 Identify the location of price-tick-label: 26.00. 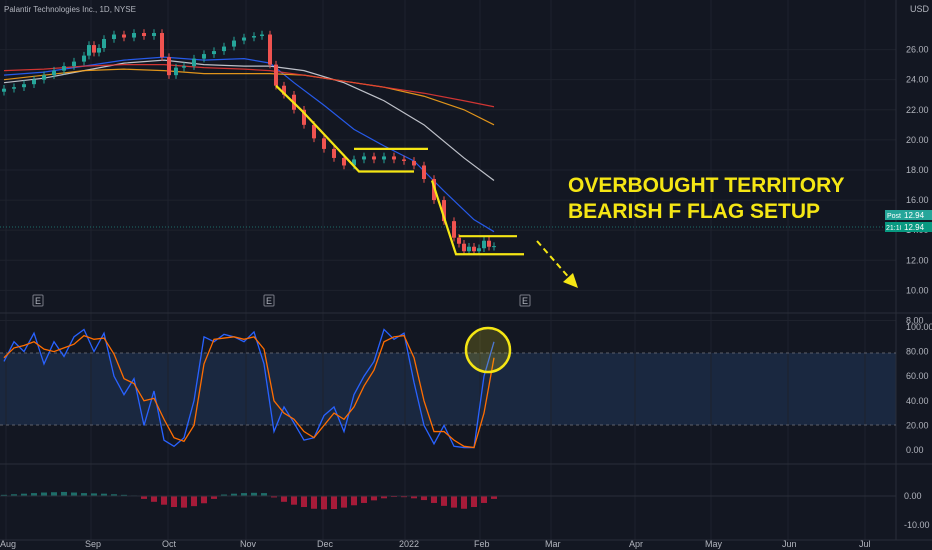
(917, 50).